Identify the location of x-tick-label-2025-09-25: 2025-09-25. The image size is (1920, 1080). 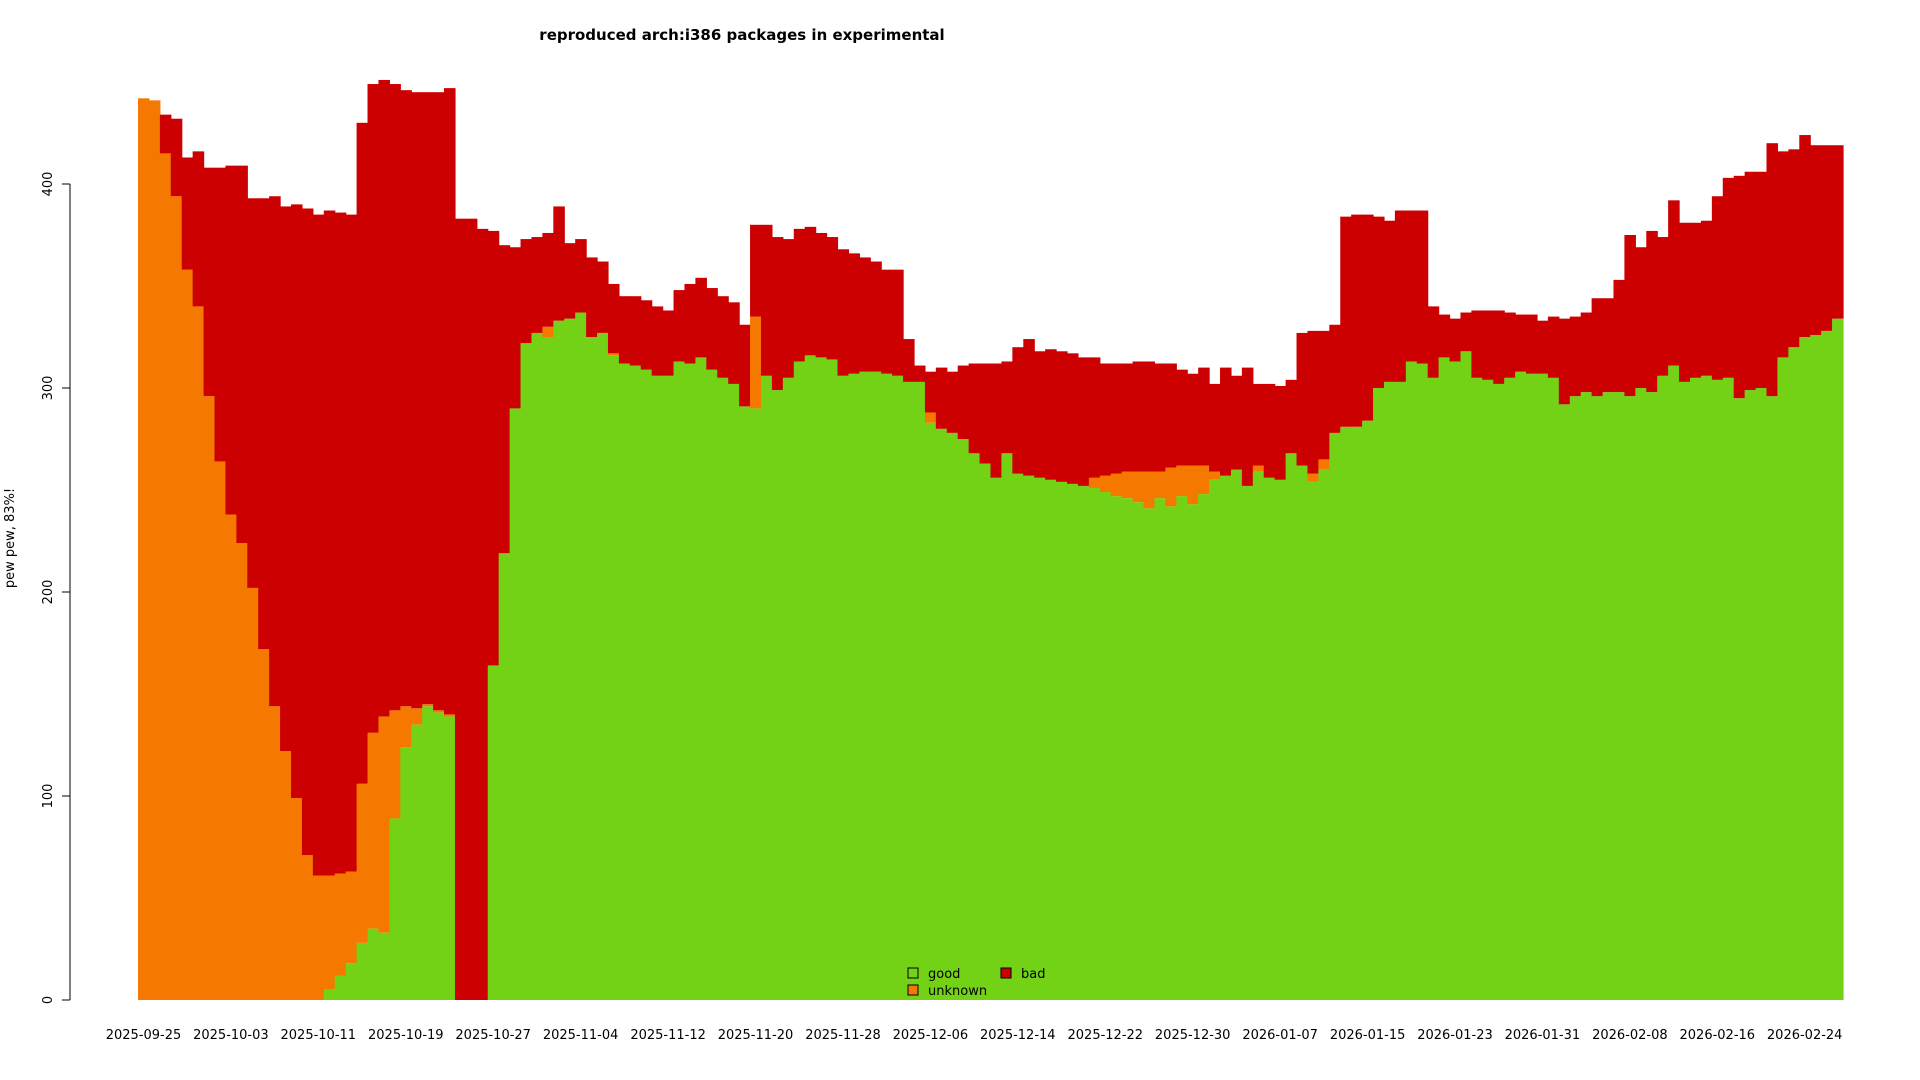
(144, 1035).